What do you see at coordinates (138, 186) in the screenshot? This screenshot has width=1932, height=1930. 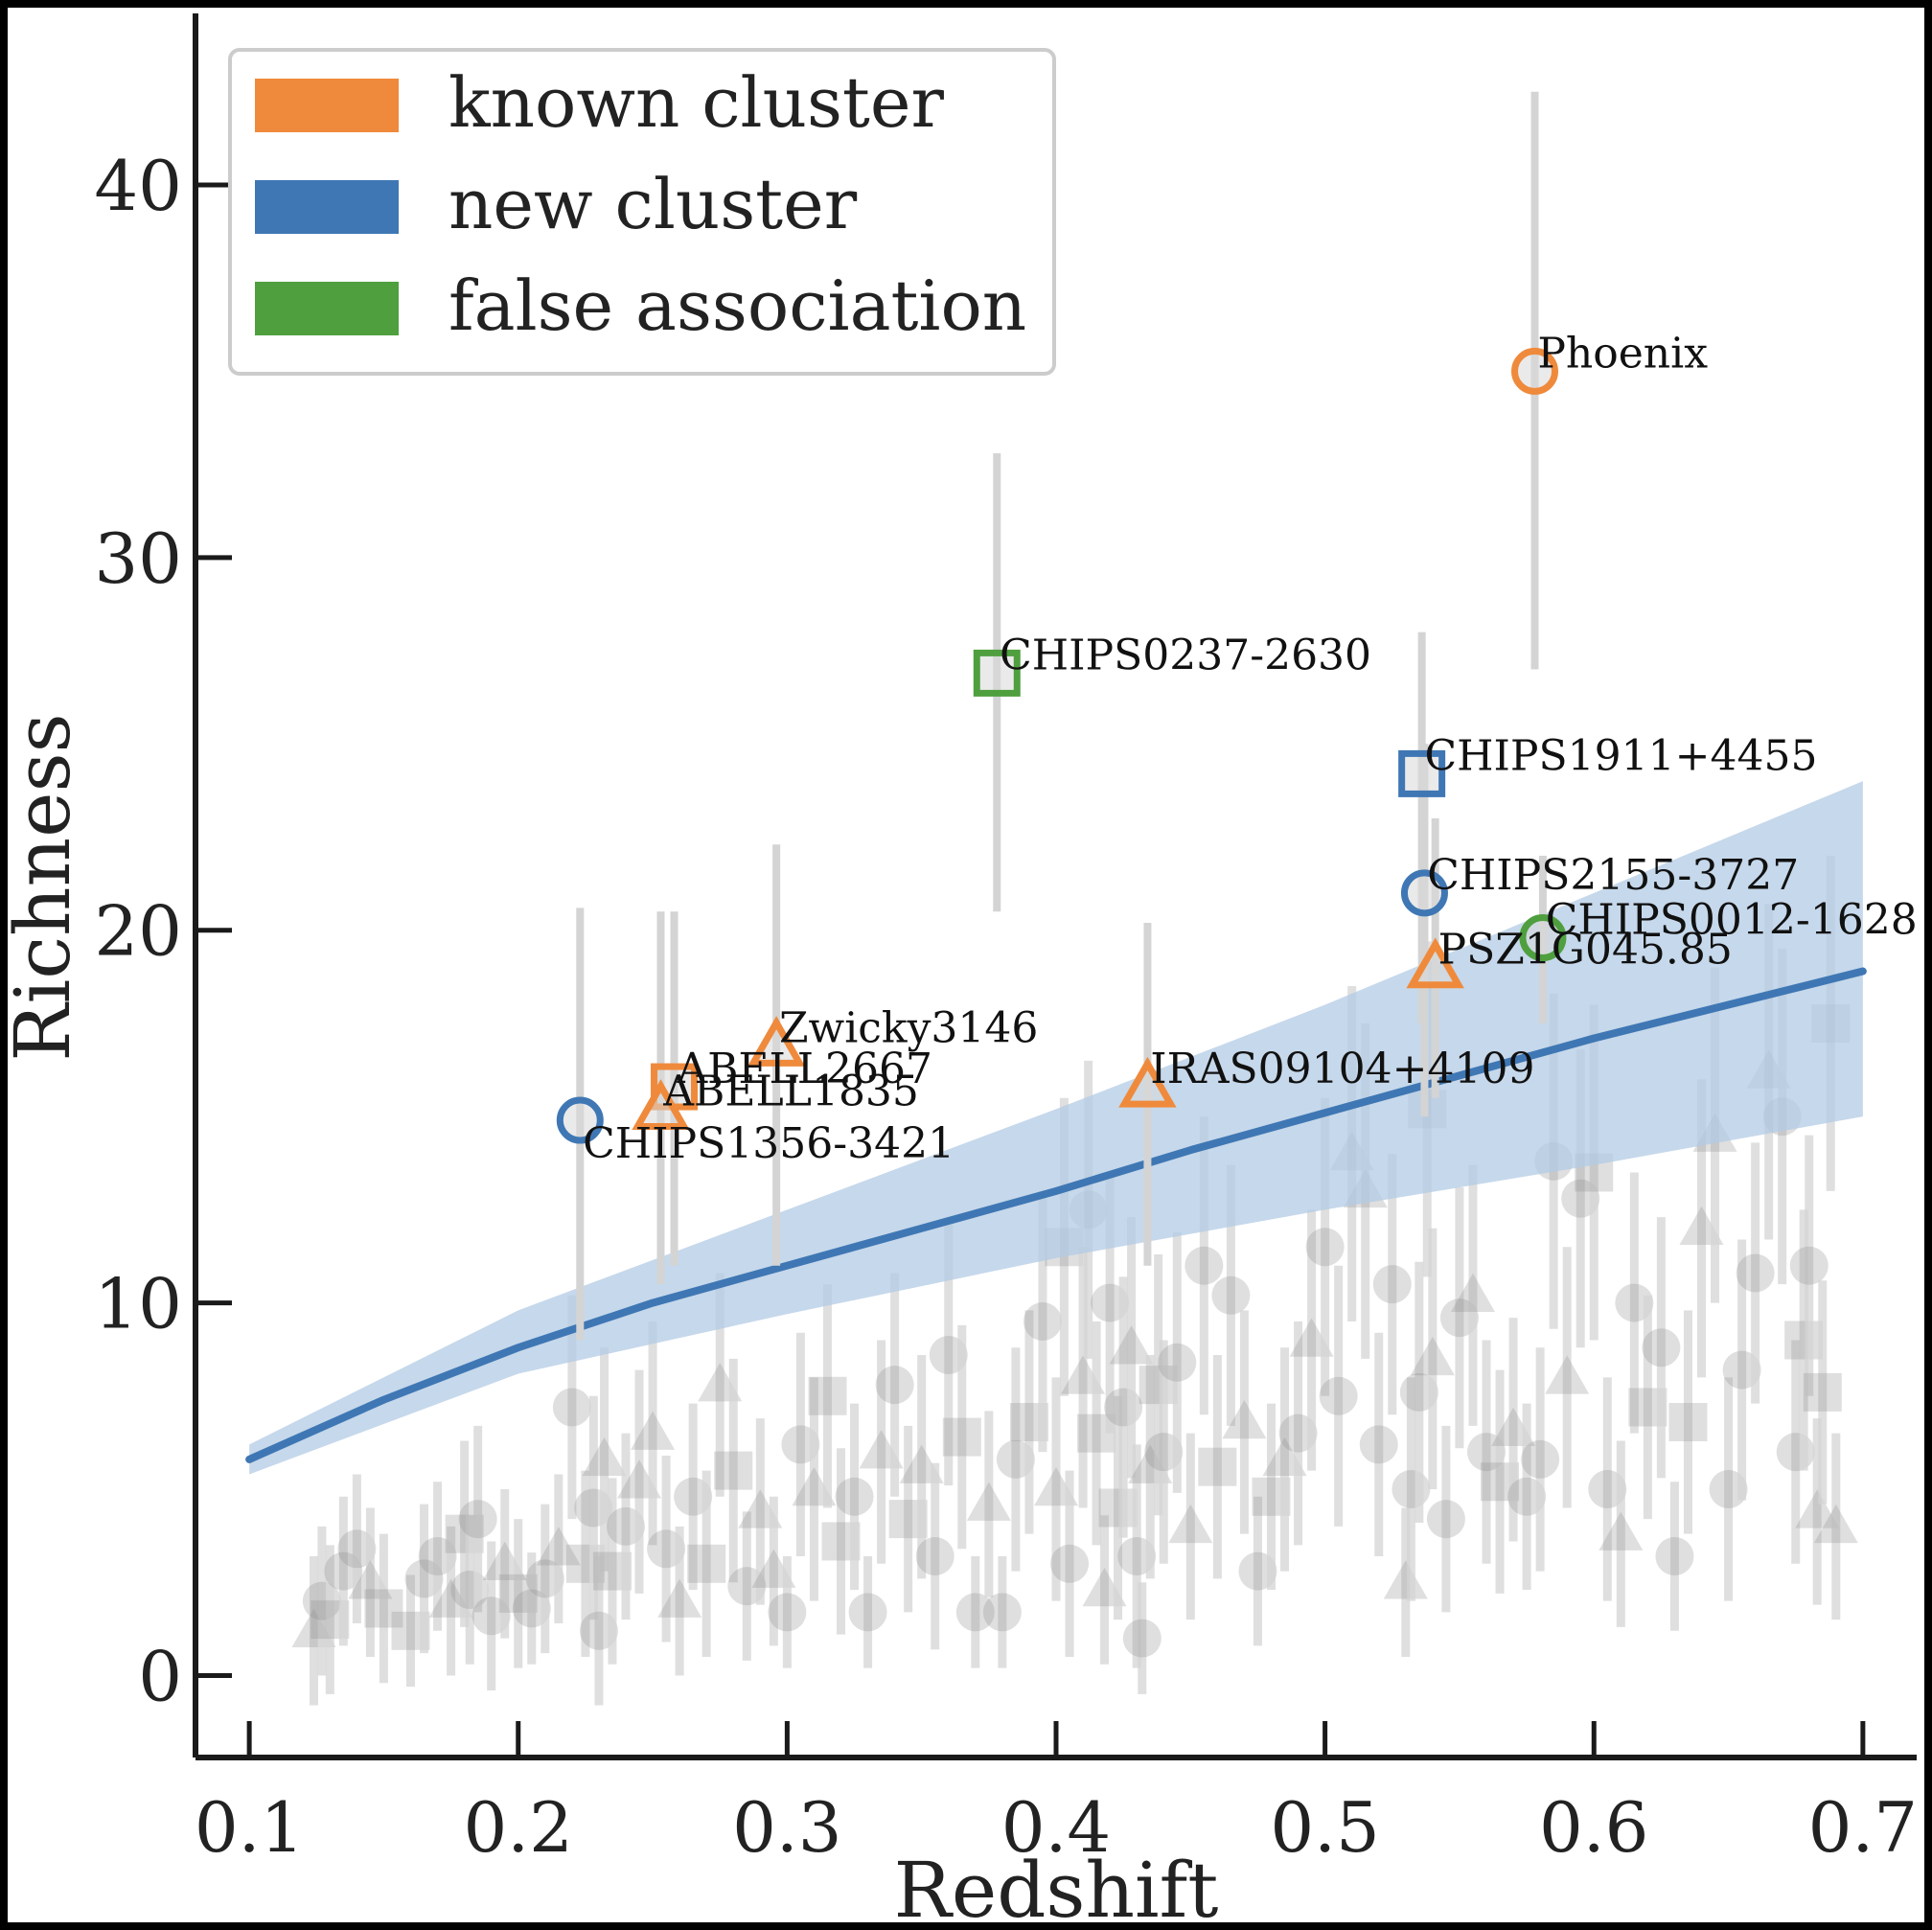 I see `y-tick-label: 40` at bounding box center [138, 186].